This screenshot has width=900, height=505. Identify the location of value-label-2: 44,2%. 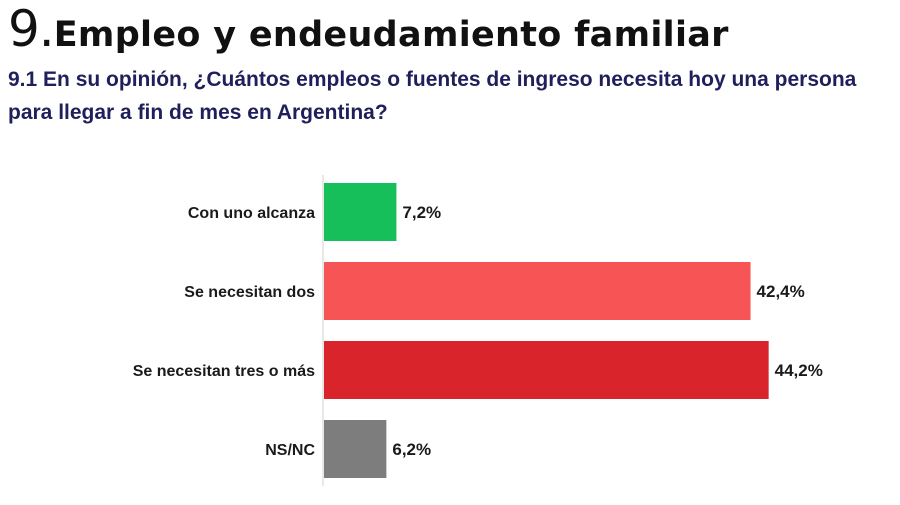
(799, 370).